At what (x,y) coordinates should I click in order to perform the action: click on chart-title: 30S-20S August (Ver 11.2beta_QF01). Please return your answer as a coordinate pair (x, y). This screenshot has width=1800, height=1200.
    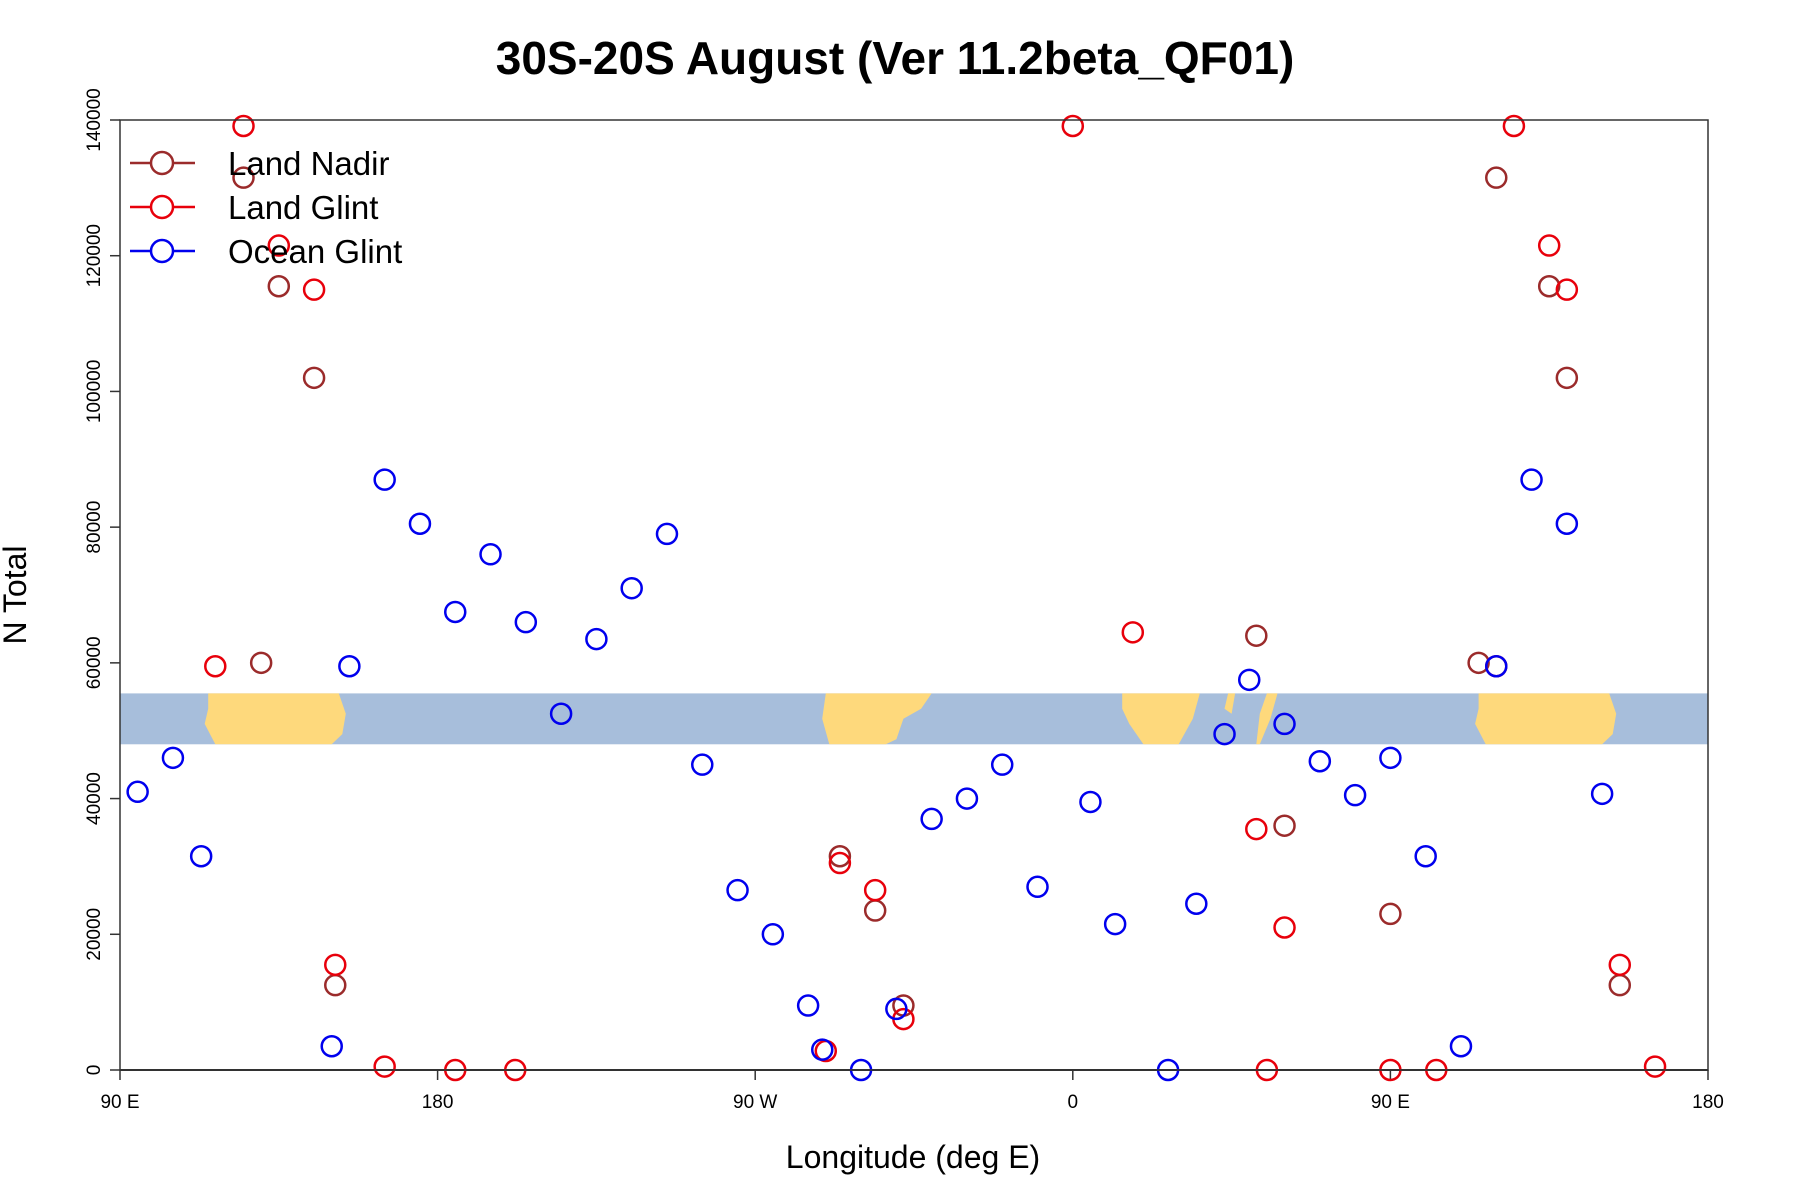
    Looking at the image, I should click on (895, 58).